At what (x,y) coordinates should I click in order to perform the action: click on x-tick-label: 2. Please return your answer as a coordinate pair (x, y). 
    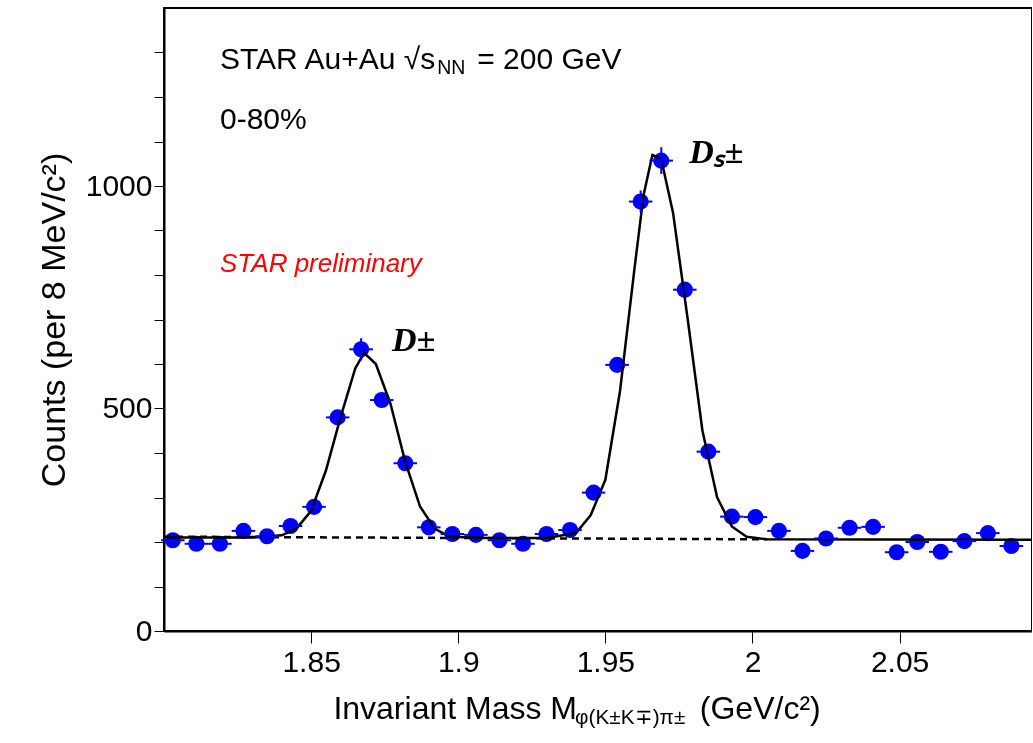
    Looking at the image, I should click on (753, 661).